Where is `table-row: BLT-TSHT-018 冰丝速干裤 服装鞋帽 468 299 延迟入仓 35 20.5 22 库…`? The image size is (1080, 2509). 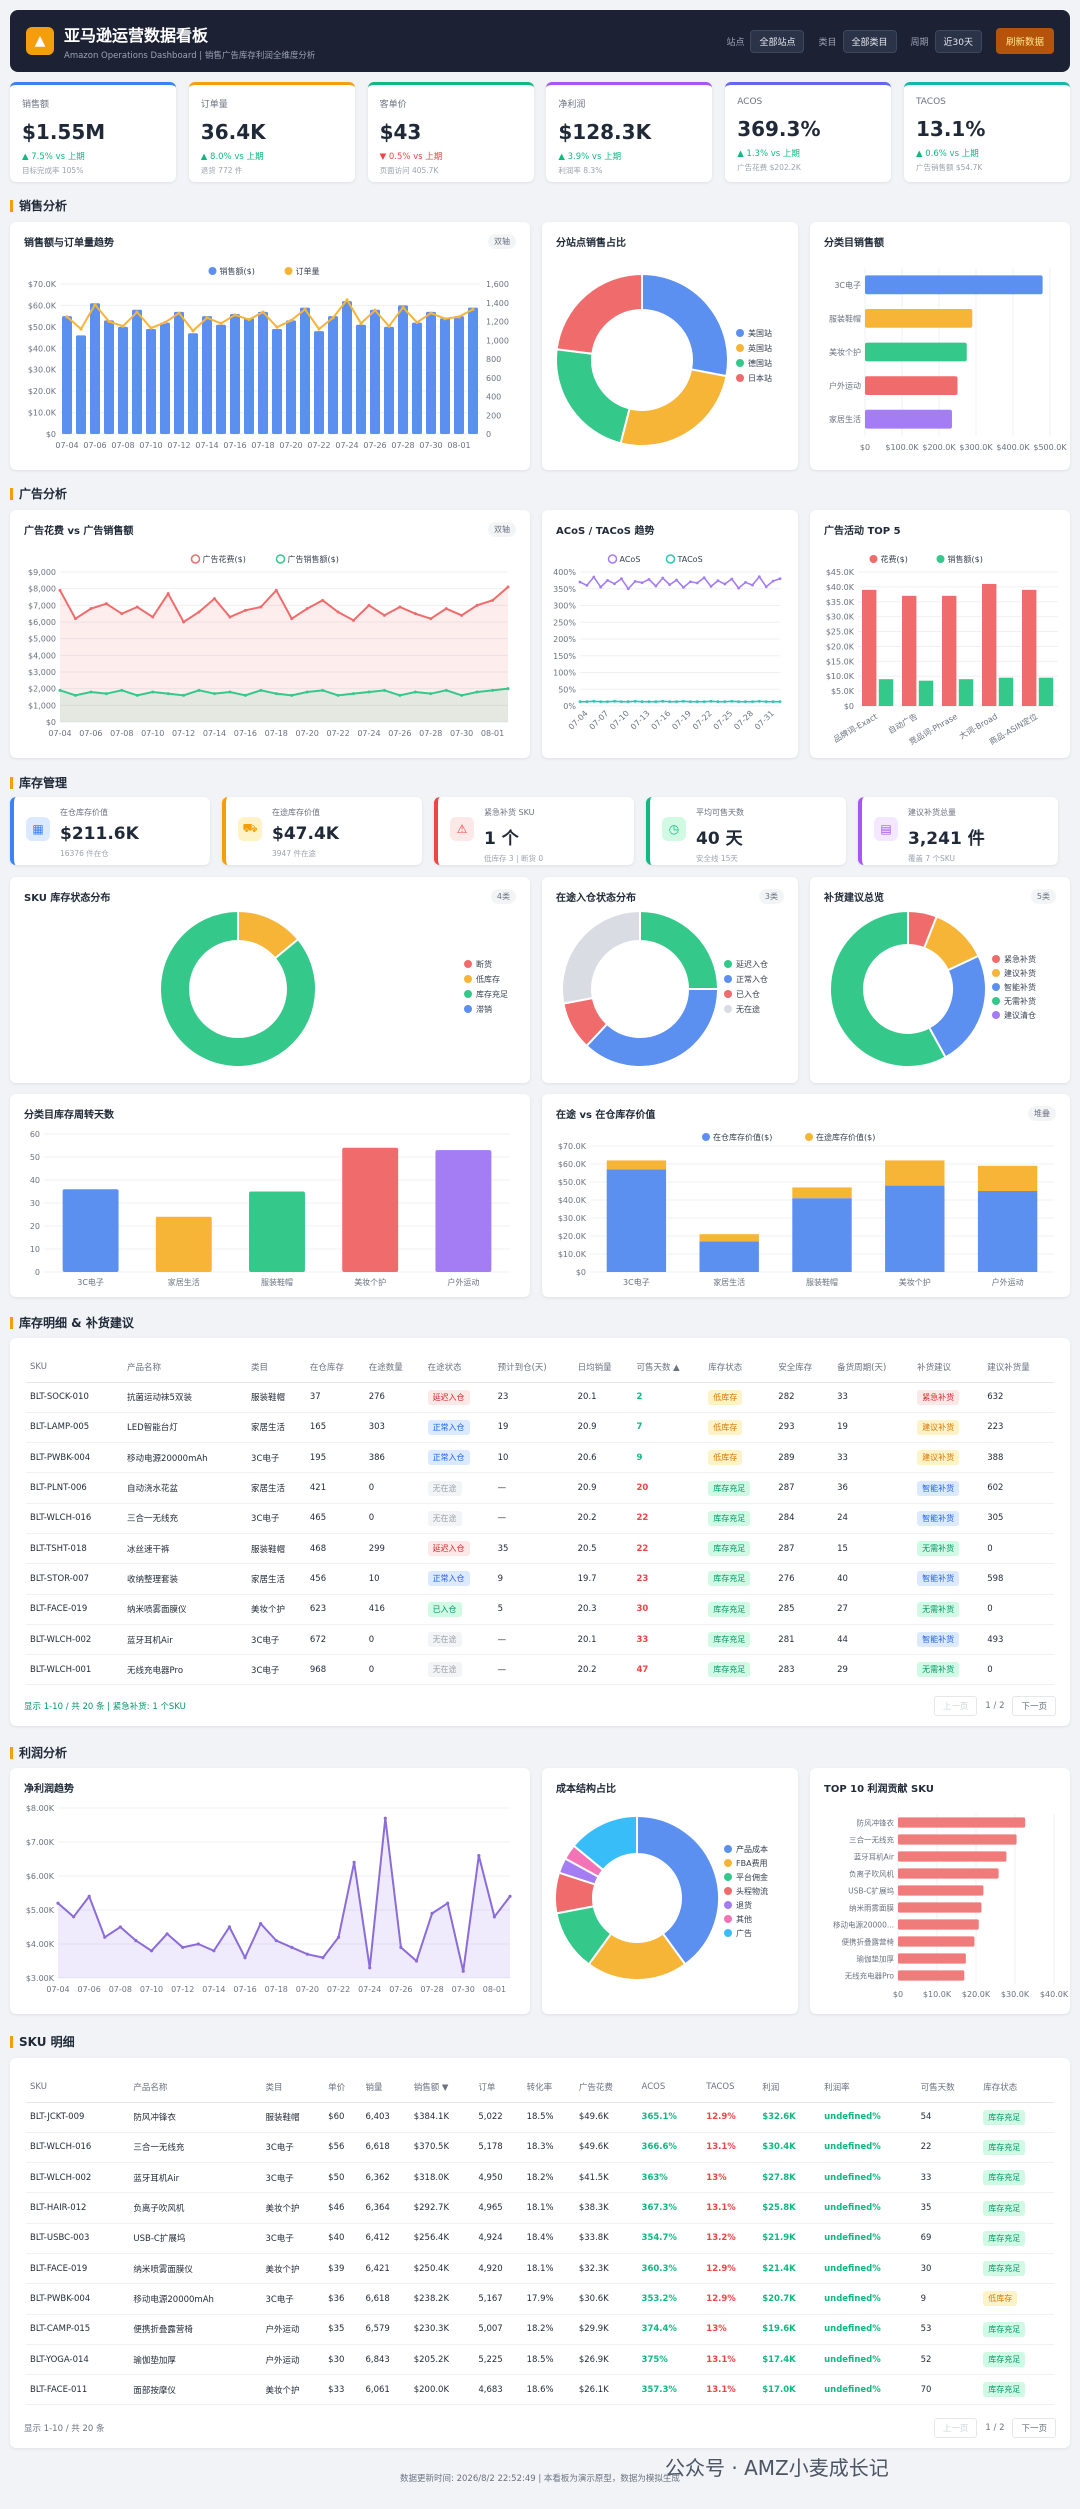
table-row: BLT-TSHT-018 冰丝速干裤 服装鞋帽 468 299 延迟入仓 35 20.5 22 库… is located at coordinates (540, 1549).